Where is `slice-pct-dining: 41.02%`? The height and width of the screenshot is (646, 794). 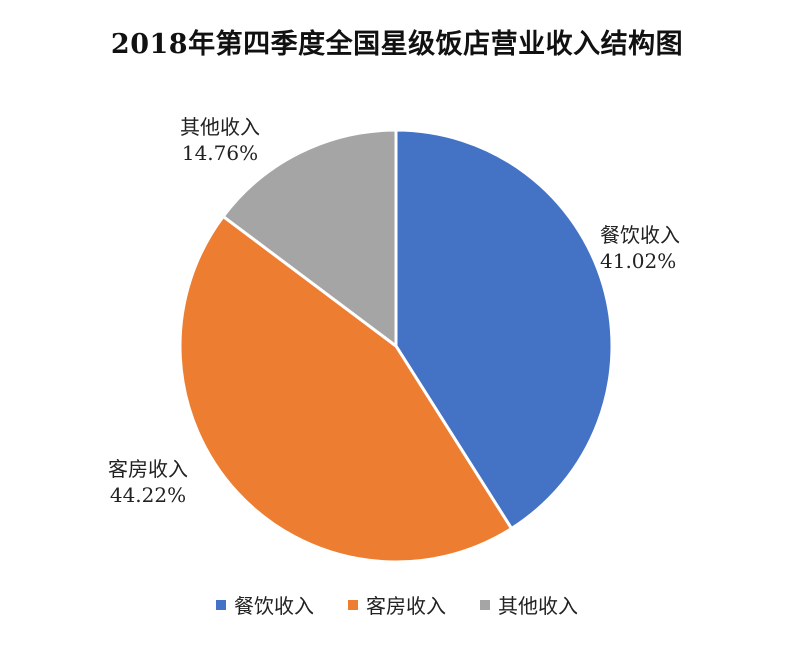
slice-pct-dining: 41.02% is located at coordinates (638, 261).